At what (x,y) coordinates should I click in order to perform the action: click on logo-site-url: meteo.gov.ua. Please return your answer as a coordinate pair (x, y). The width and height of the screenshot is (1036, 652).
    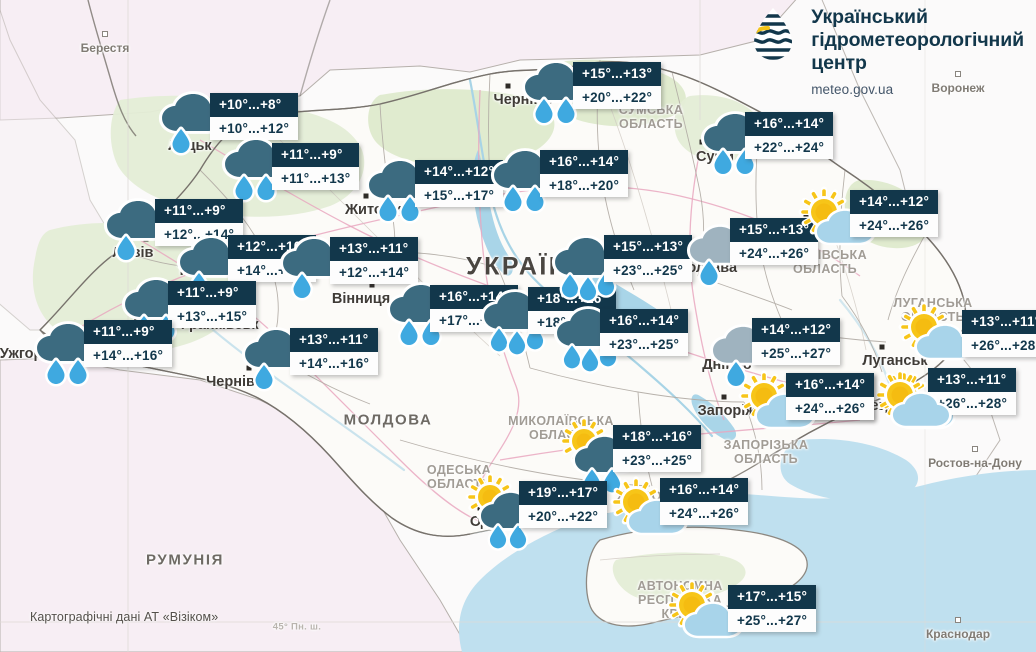
    Looking at the image, I should click on (852, 89).